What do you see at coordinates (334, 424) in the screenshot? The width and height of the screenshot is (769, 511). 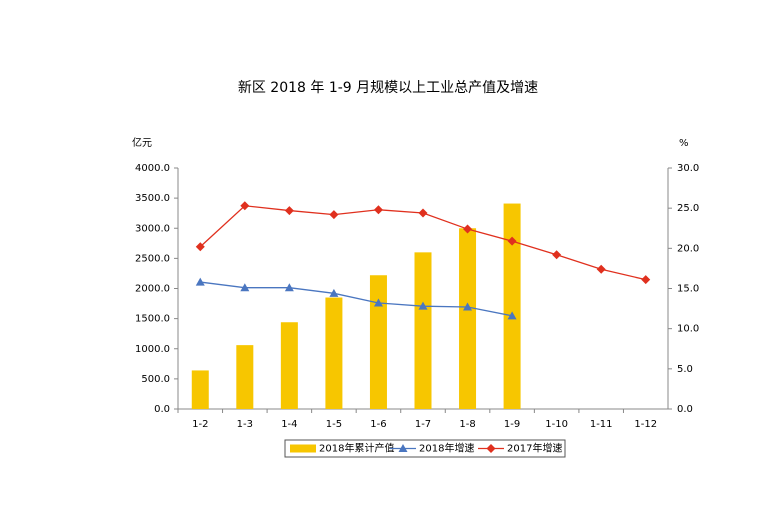 I see `x-tick-label: 1-5` at bounding box center [334, 424].